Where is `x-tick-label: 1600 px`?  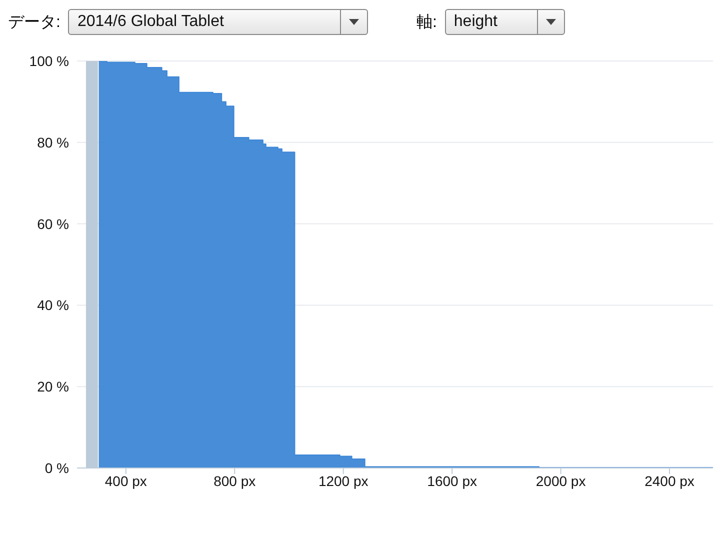
x-tick-label: 1600 px is located at coordinates (452, 480).